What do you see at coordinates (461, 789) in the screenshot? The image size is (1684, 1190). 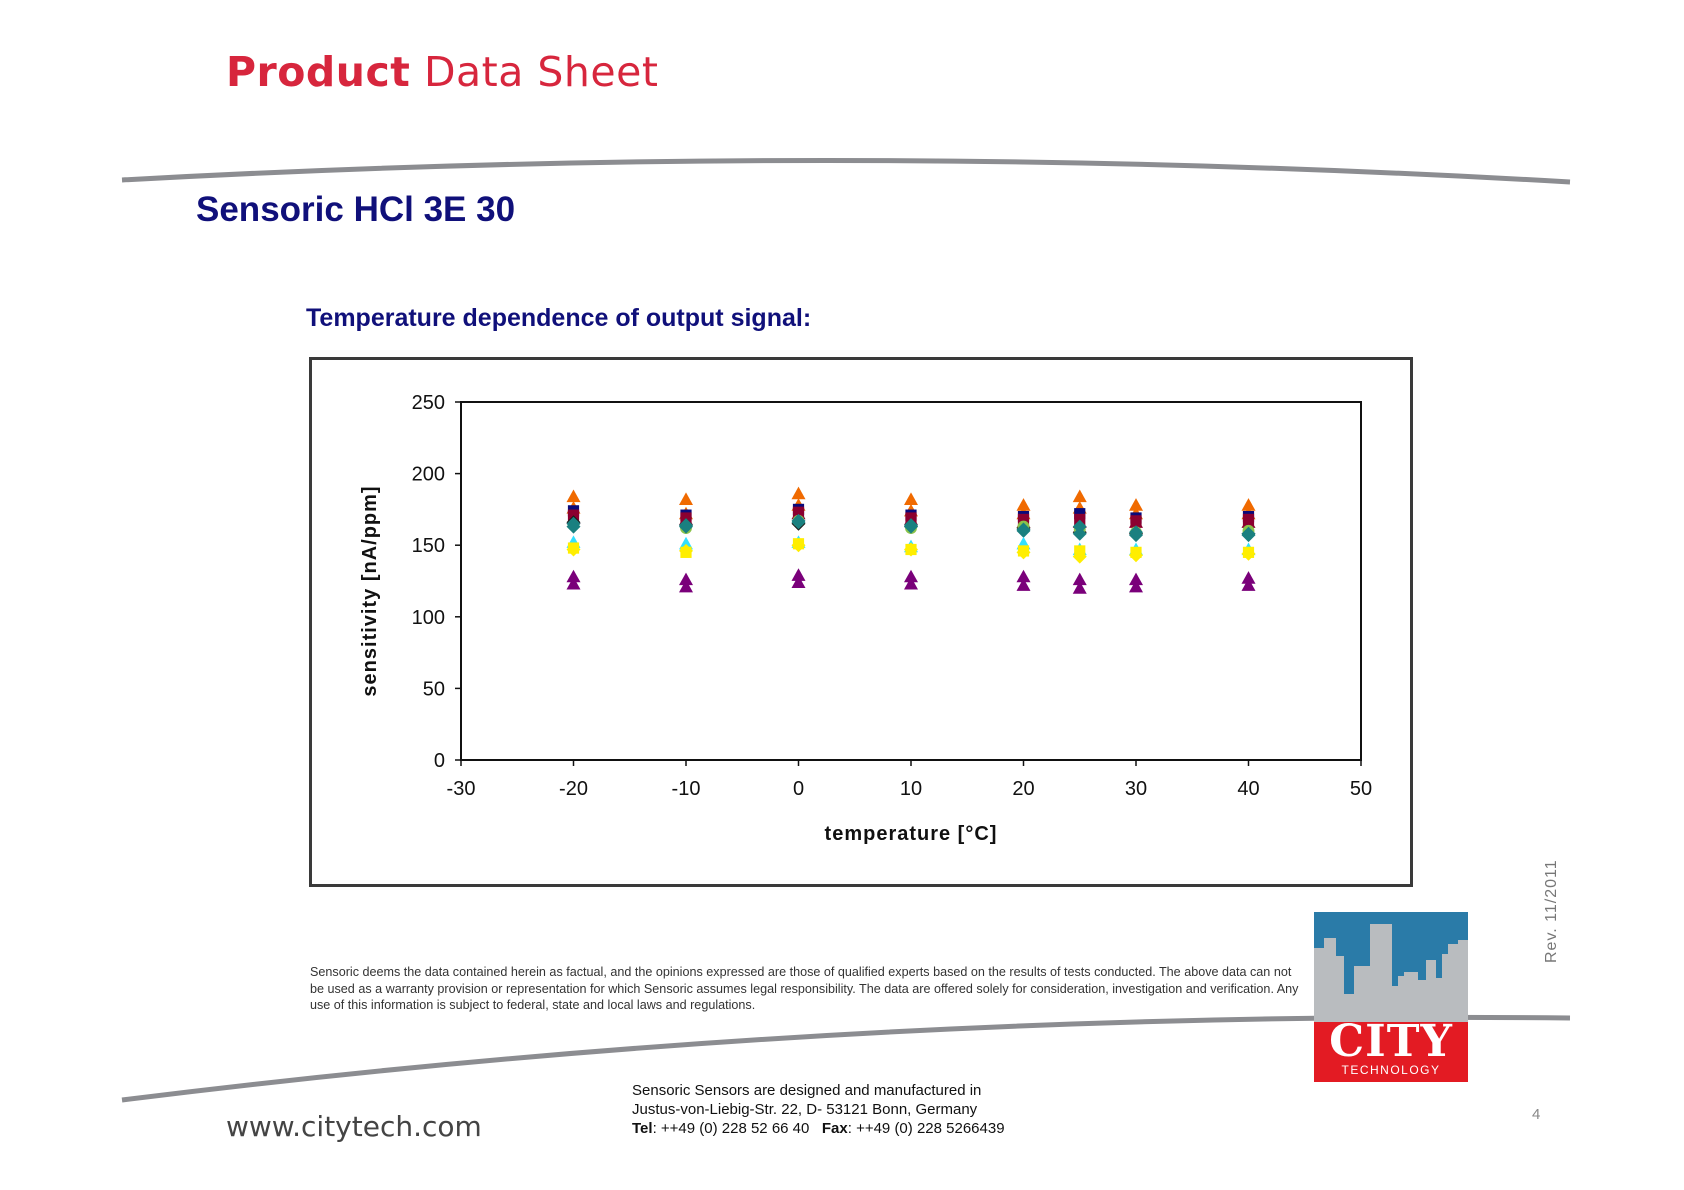 I see `x-tick-label: -30` at bounding box center [461, 789].